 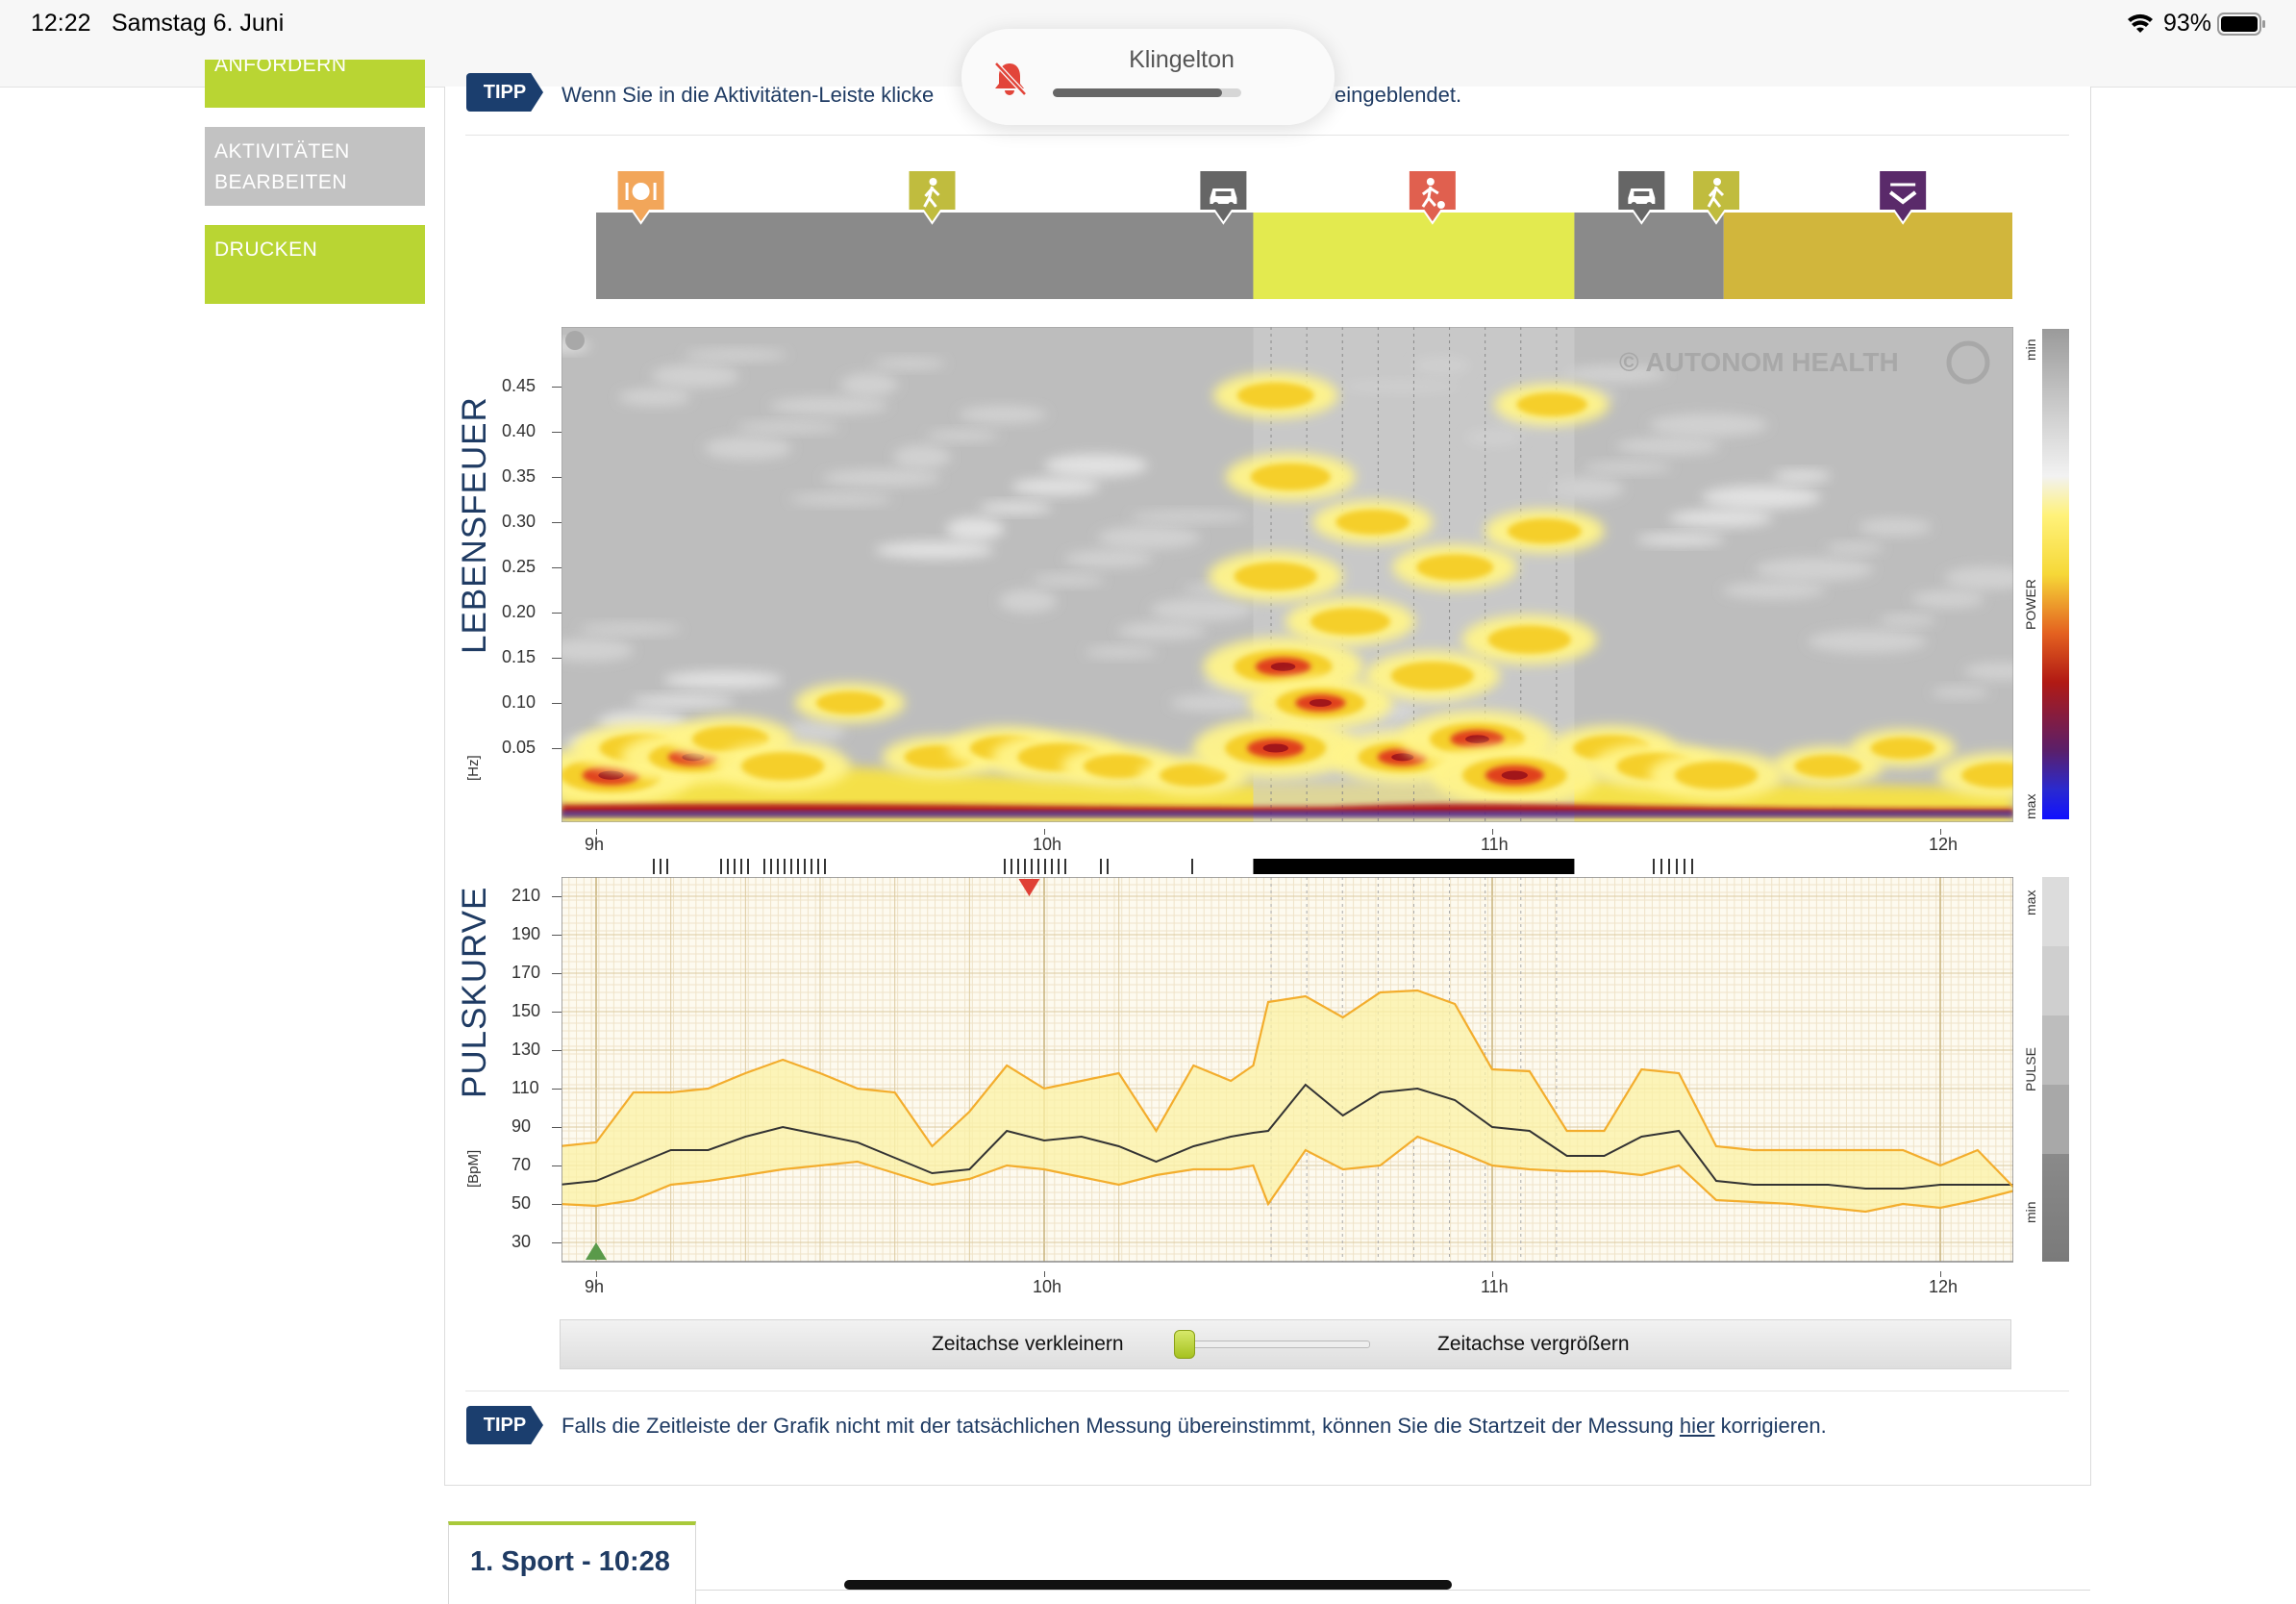 What do you see at coordinates (522, 1126) in the screenshot?
I see `pulse-y-tick: 90` at bounding box center [522, 1126].